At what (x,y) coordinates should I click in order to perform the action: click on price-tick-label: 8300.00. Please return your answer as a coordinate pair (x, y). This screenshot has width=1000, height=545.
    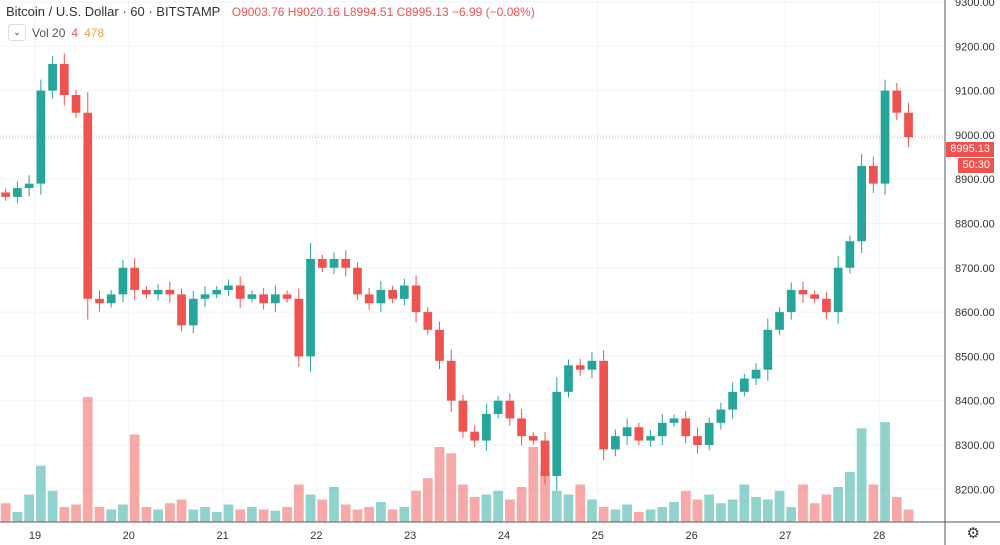
    Looking at the image, I should click on (975, 446).